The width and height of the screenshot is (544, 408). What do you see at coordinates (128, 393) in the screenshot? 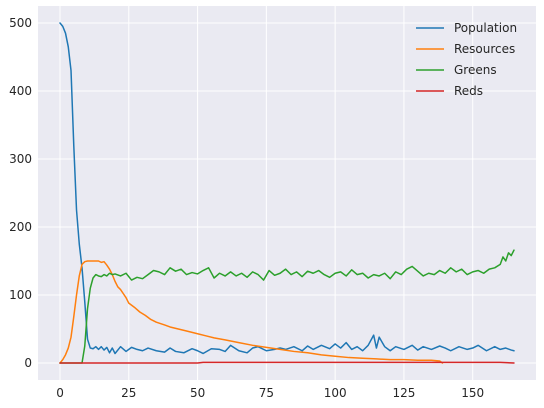
I see `x-tick-label: 25` at bounding box center [128, 393].